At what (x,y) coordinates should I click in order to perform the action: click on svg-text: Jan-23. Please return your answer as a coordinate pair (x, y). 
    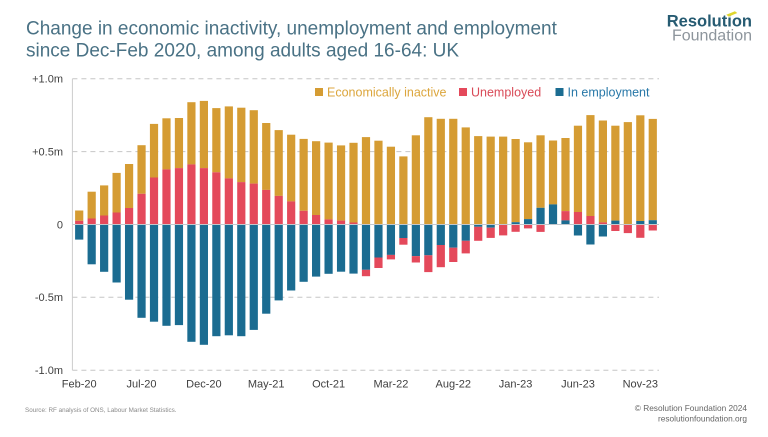
    Looking at the image, I should click on (516, 385).